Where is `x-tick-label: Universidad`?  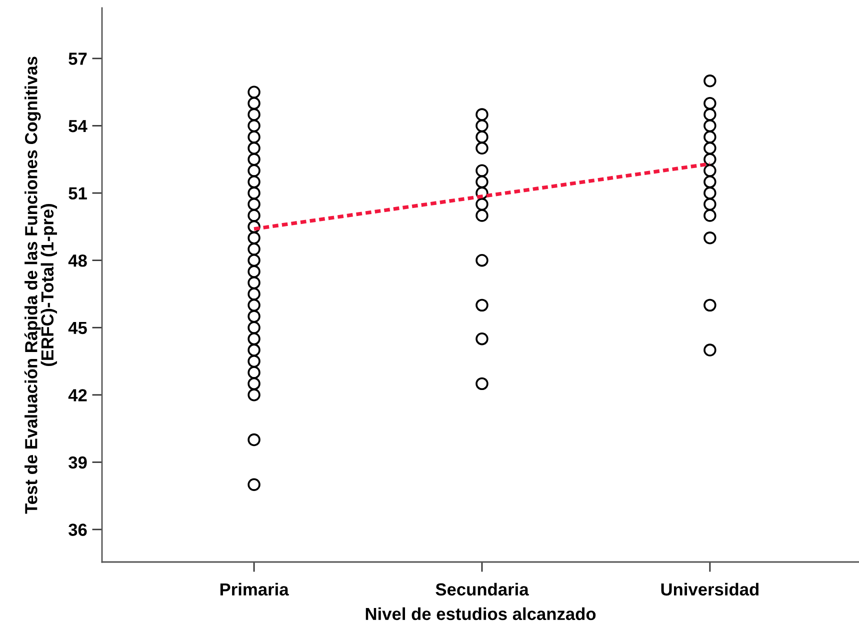 x-tick-label: Universidad is located at coordinates (709, 589).